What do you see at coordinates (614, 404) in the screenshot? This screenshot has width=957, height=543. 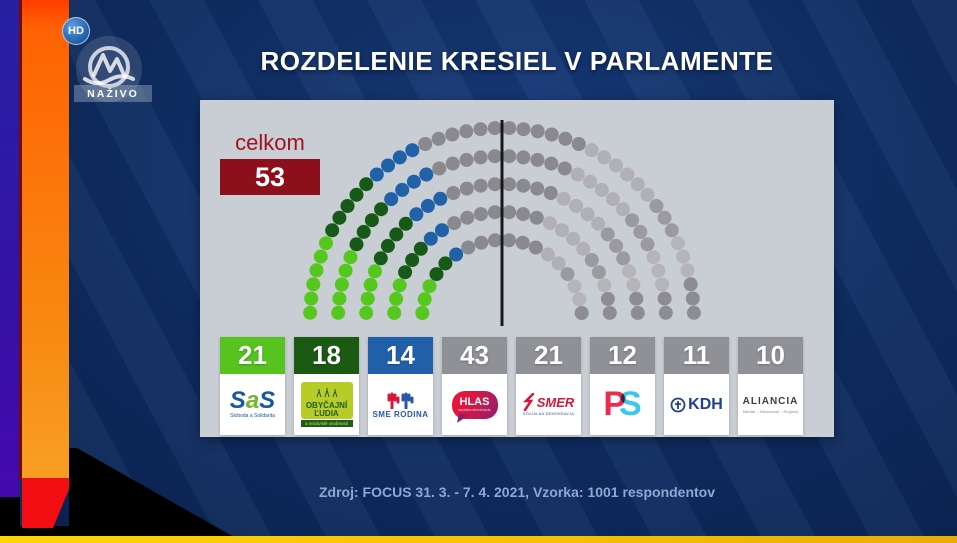 I see `ps-logo-p: P` at bounding box center [614, 404].